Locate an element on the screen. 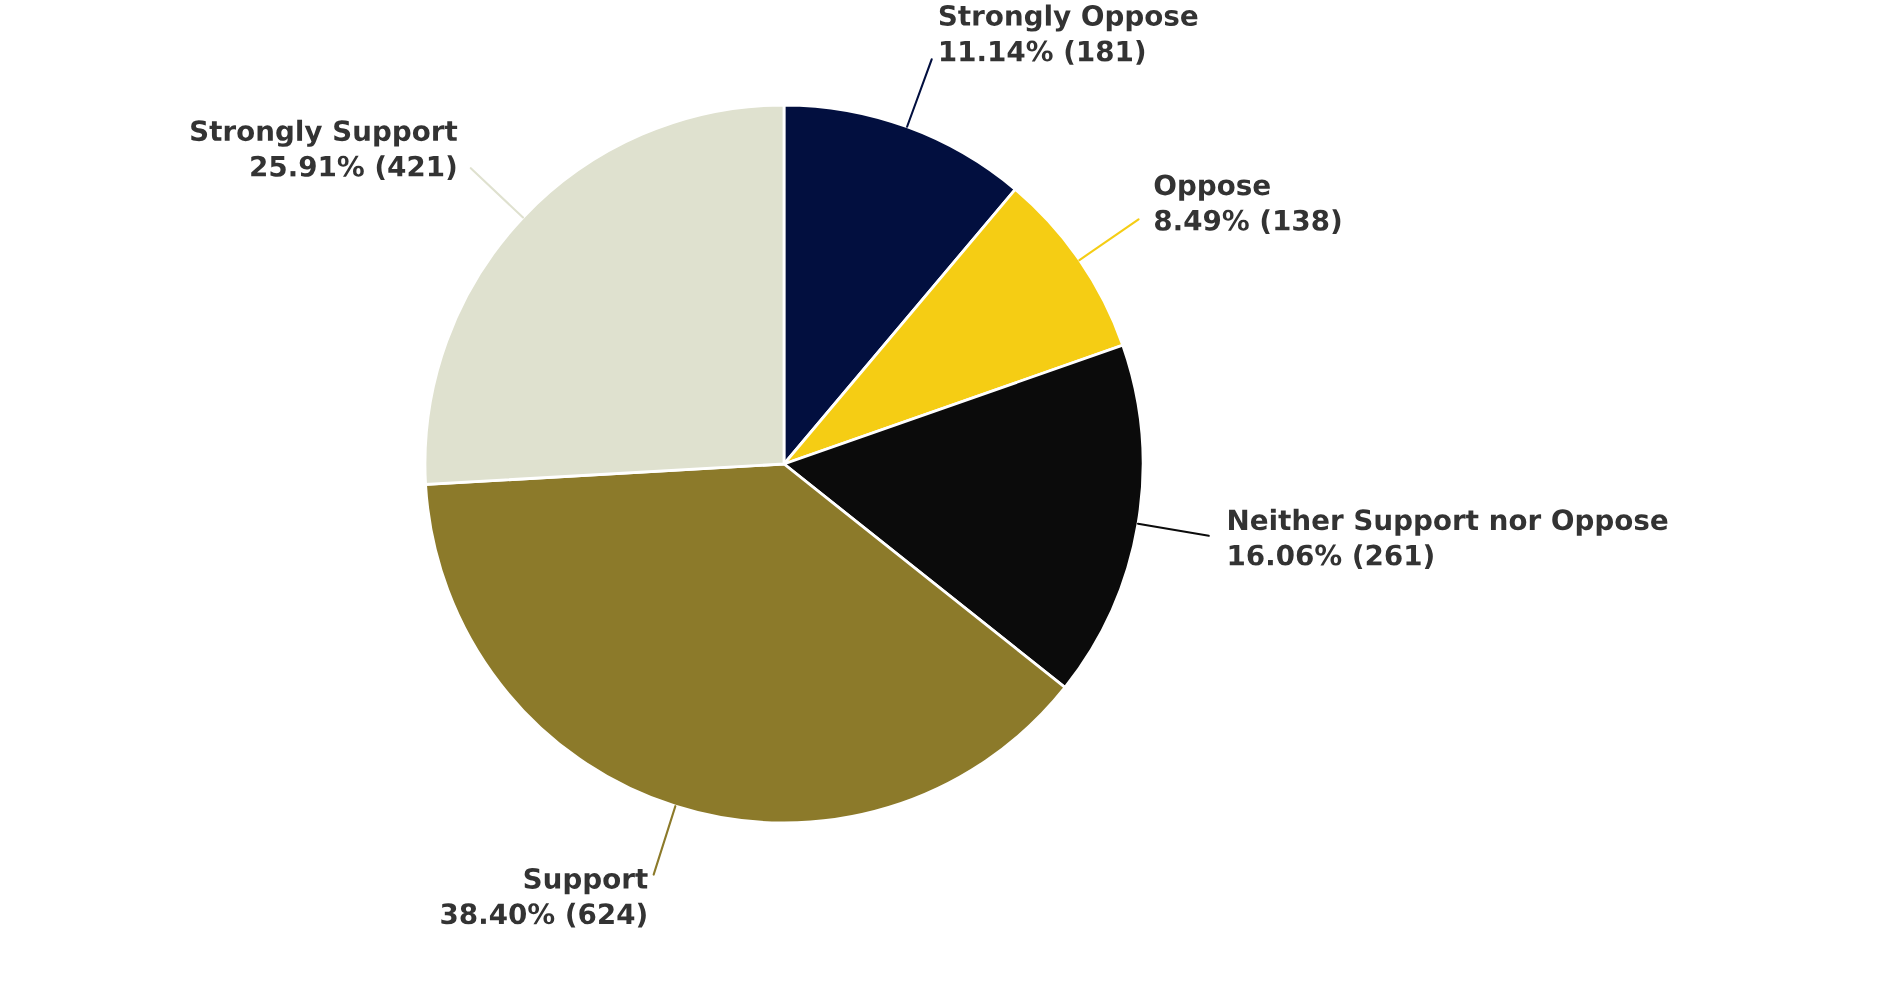  data-label: 11.14% (181) is located at coordinates (1042, 52).